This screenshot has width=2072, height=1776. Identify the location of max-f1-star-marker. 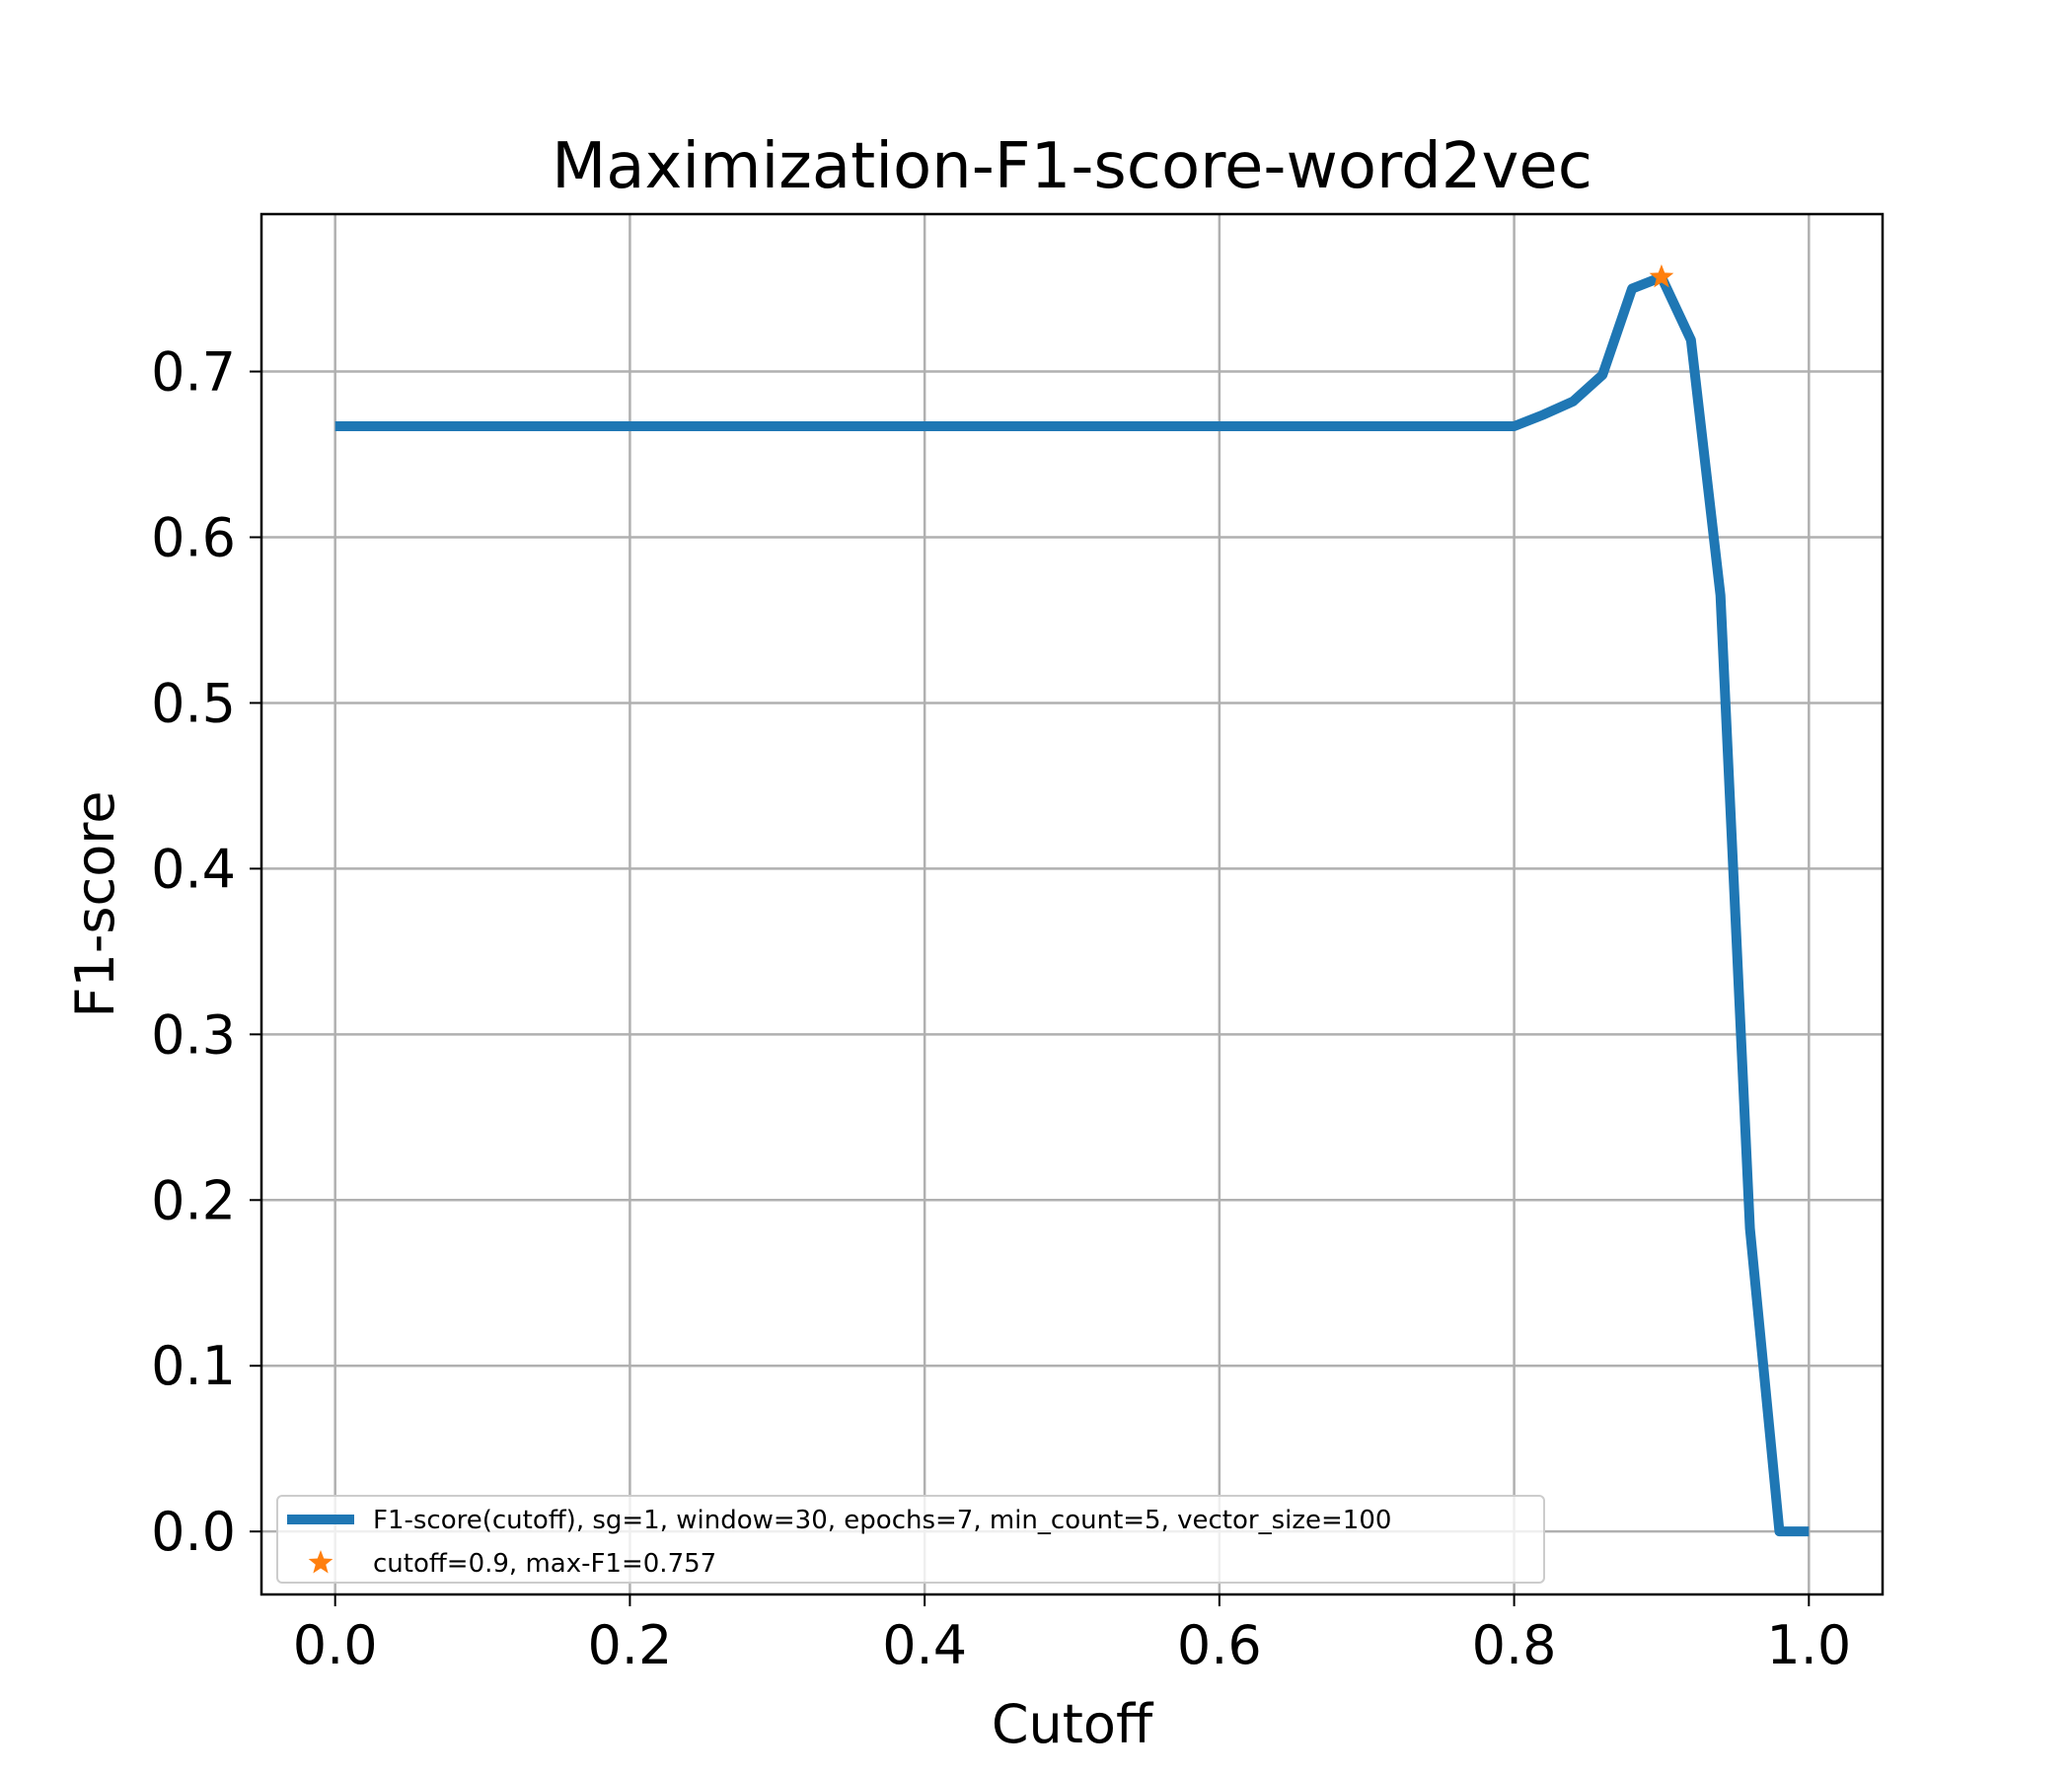
(1662, 275).